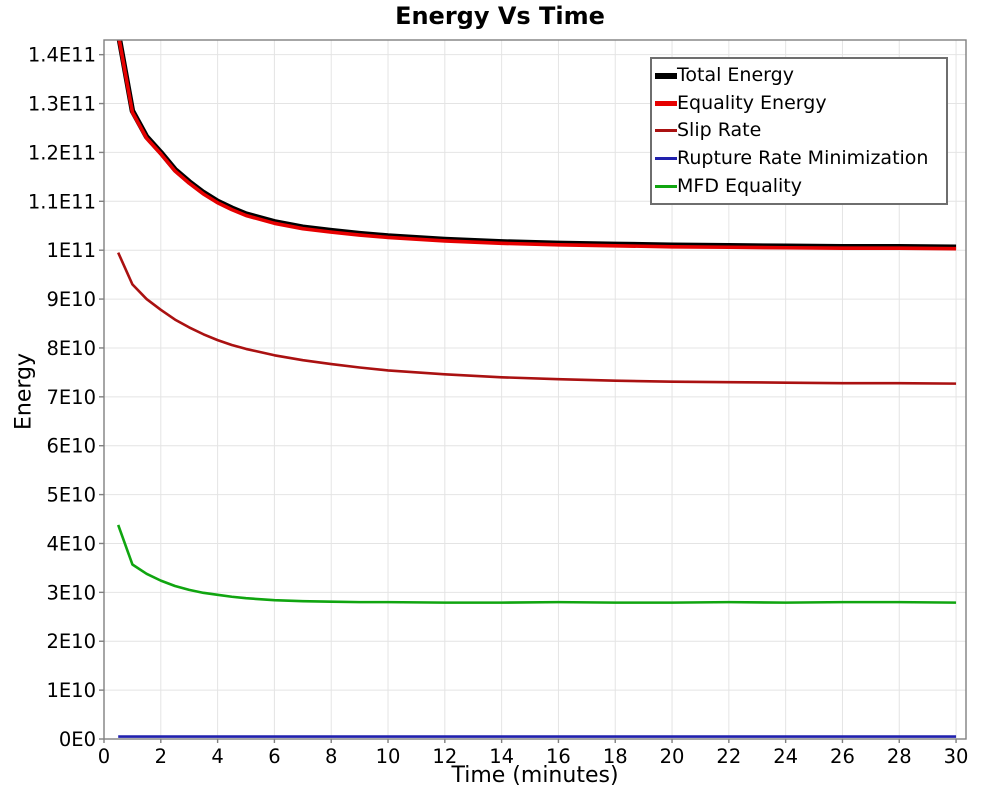 The image size is (1000, 800). What do you see at coordinates (536, 564) in the screenshot?
I see `series-mfd-equality` at bounding box center [536, 564].